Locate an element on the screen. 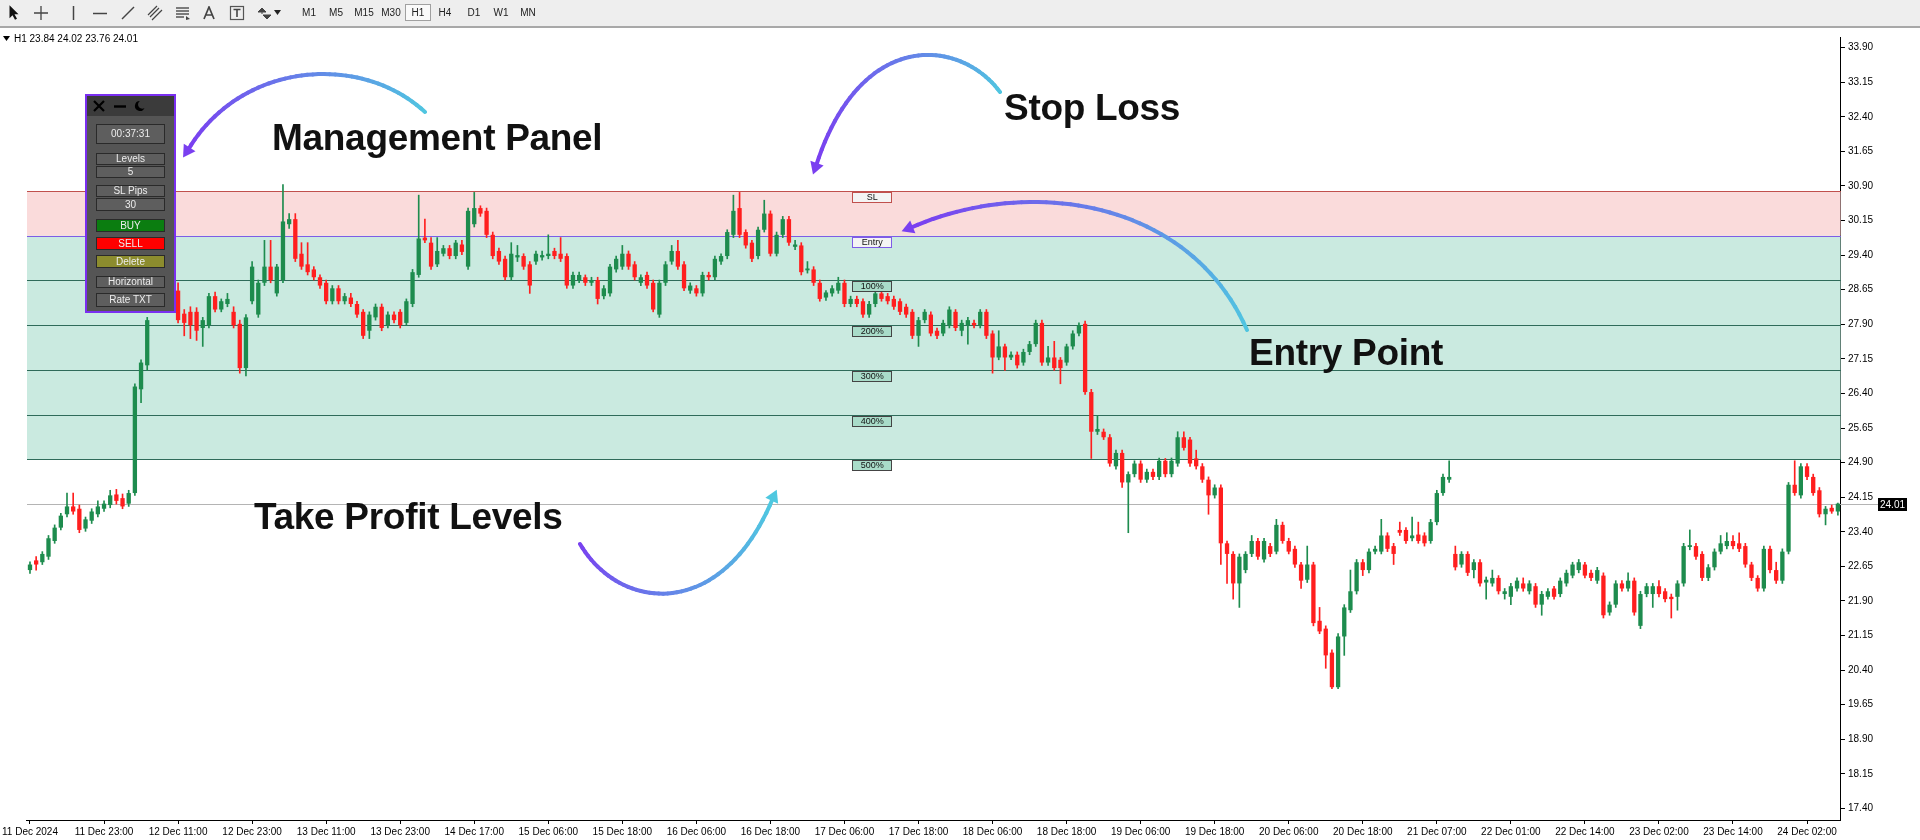 The image size is (1920, 840). button: 00:37:31 is located at coordinates (130, 134).